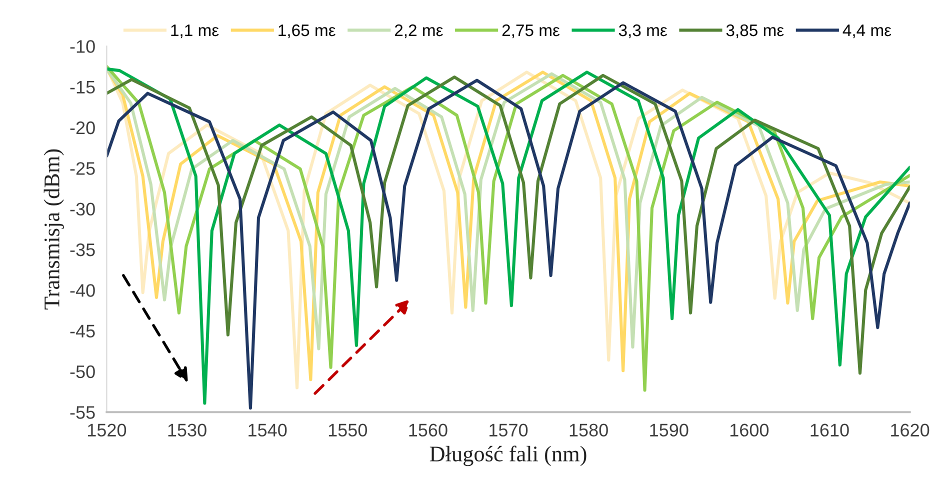 This screenshot has height=486, width=936. What do you see at coordinates (82, 412) in the screenshot?
I see `y-tick-label: -55` at bounding box center [82, 412].